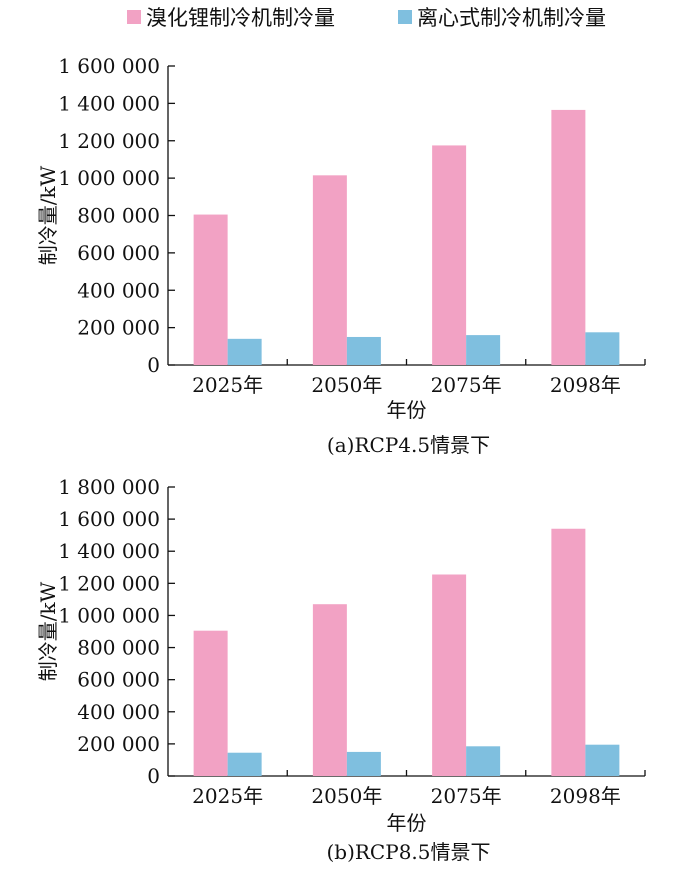 Image resolution: width=679 pixels, height=878 pixels. I want to click on legend-swatch-libr, so click(134, 17).